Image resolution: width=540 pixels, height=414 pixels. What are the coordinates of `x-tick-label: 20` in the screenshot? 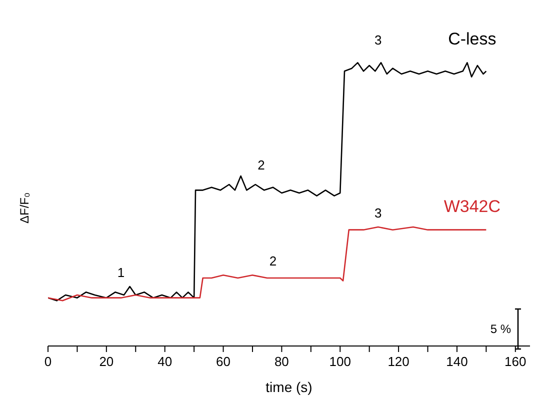 It's located at (106, 361).